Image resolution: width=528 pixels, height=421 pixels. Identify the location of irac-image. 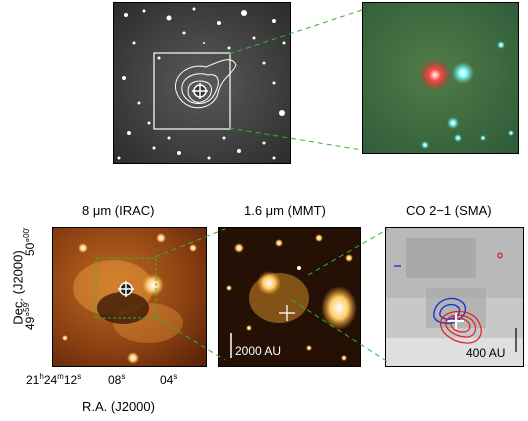
(129, 297).